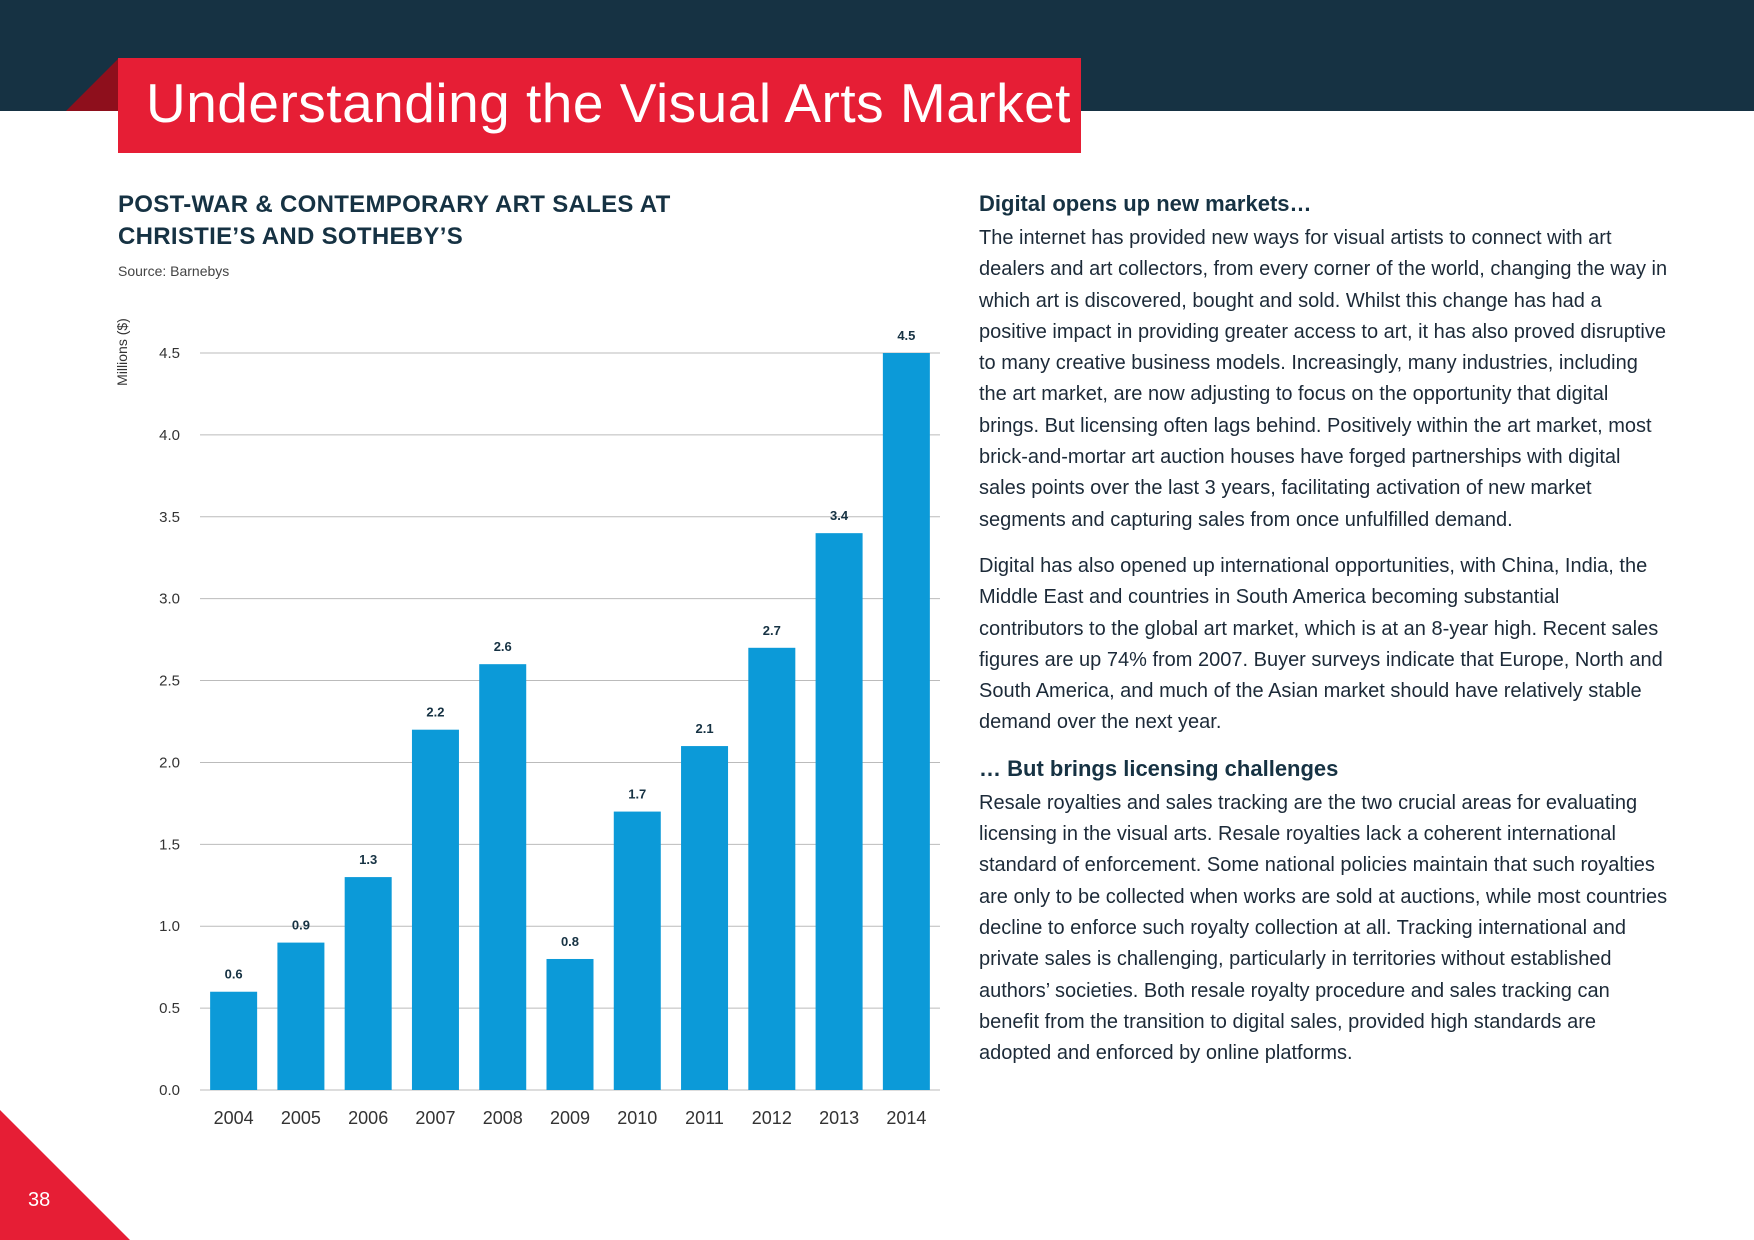  What do you see at coordinates (570, 1118) in the screenshot?
I see `x-tick-label: 2009` at bounding box center [570, 1118].